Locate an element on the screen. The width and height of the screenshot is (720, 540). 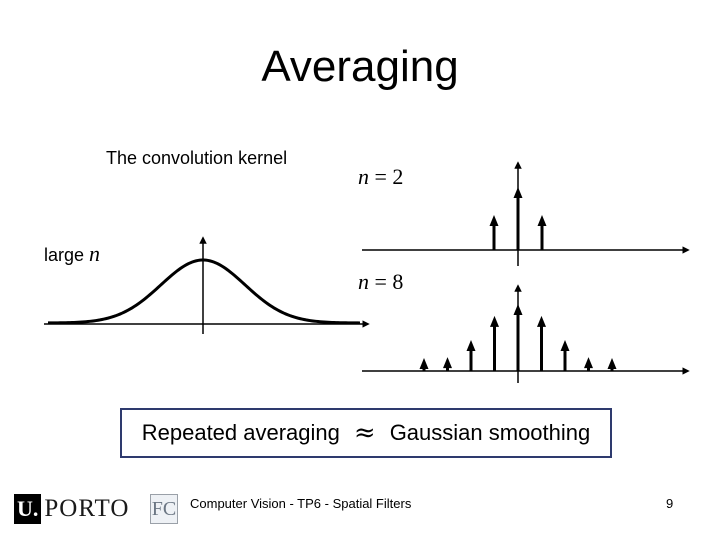
n2-eq: = 2 is located at coordinates (386, 176).